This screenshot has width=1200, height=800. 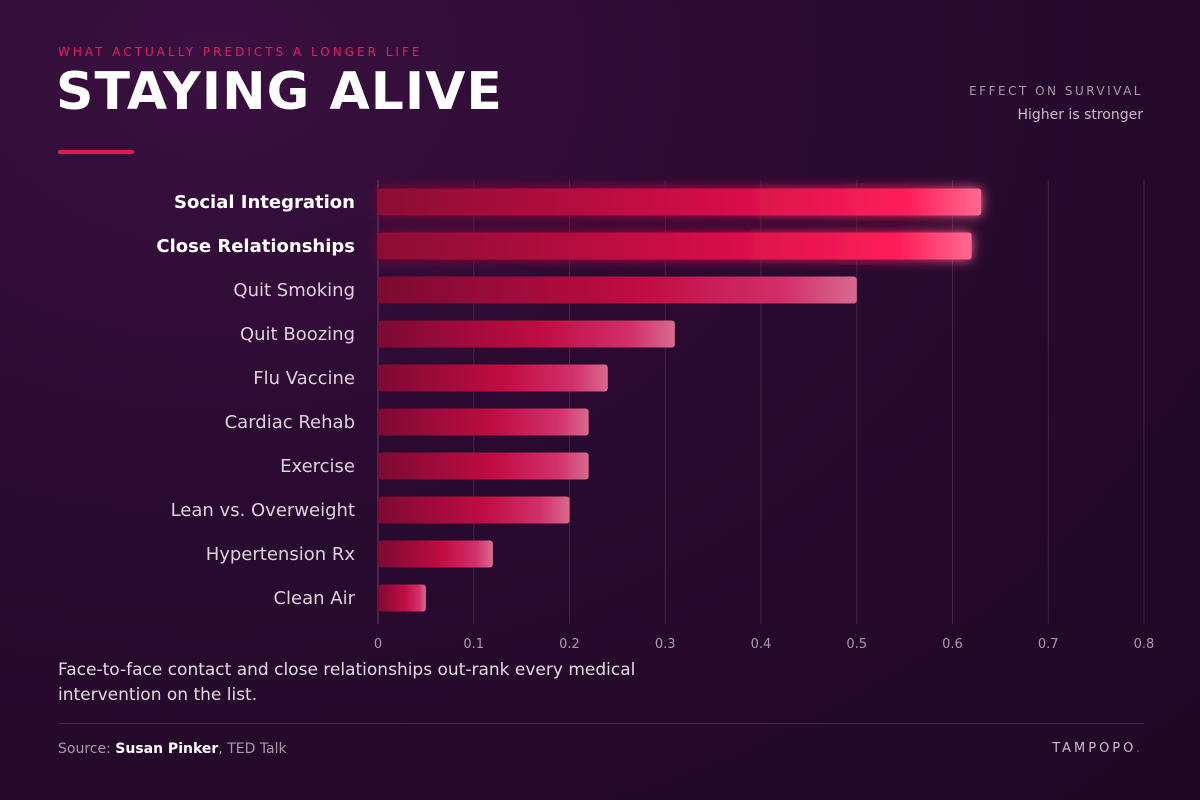 I want to click on category-label: Lean vs. Overweight, so click(x=263, y=510).